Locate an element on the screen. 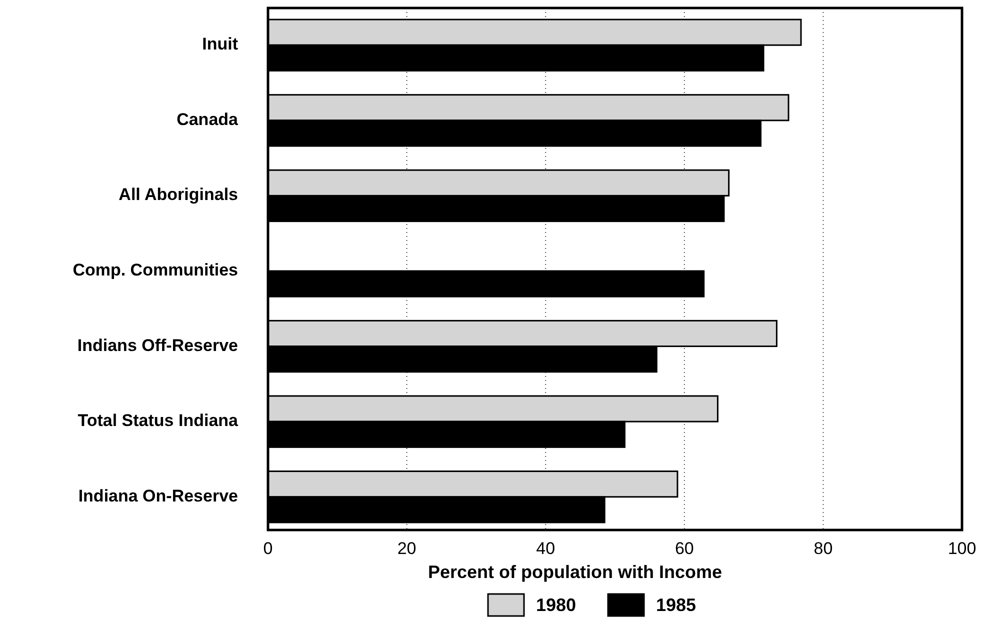  y-tick-label: Indiana On-Reserve is located at coordinates (158, 496).